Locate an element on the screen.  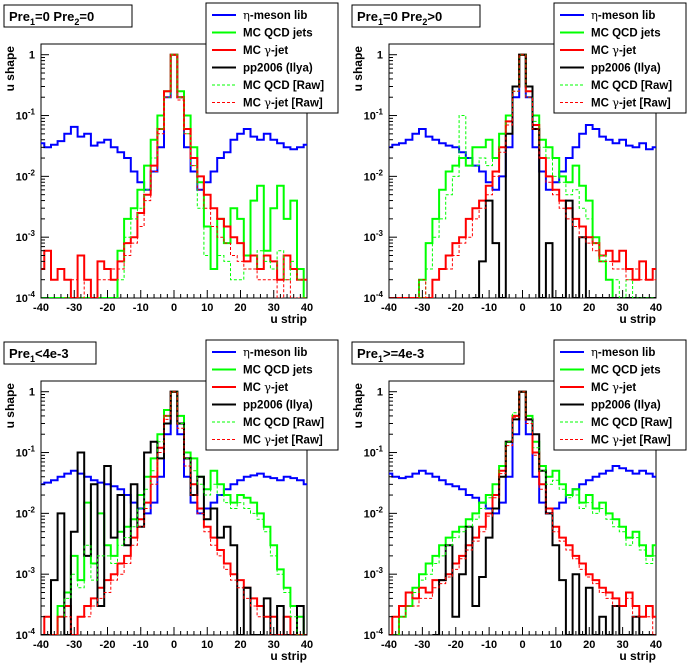
panel-title: Pre1=0 Pre2>0 is located at coordinates (399, 18).